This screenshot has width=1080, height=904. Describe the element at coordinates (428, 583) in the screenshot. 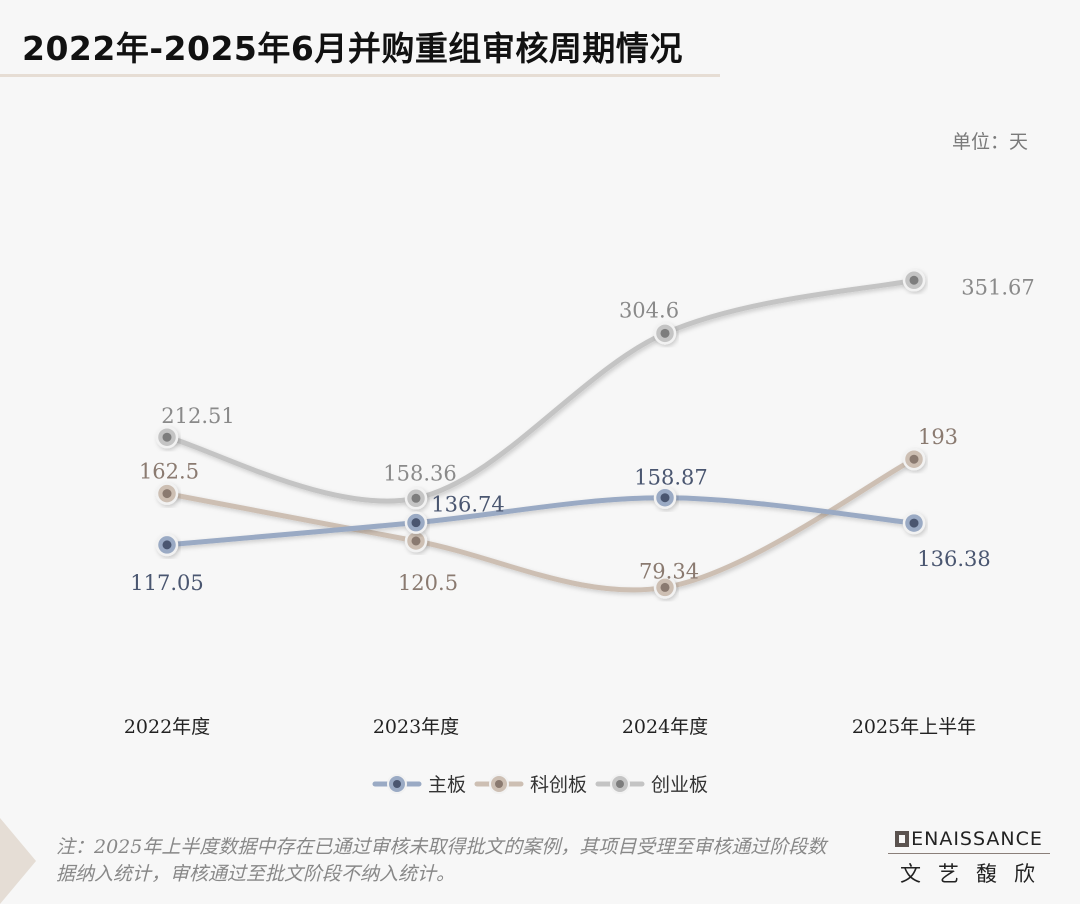

I see `data-label-star-market: 120.5` at that location.